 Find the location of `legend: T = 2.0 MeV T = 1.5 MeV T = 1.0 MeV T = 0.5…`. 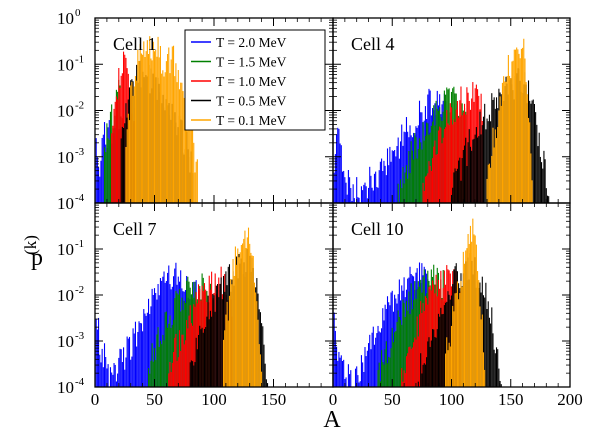

legend: T = 2.0 MeV T = 1.5 MeV T = 1.0 MeV T = 0.5… is located at coordinates (255, 80).